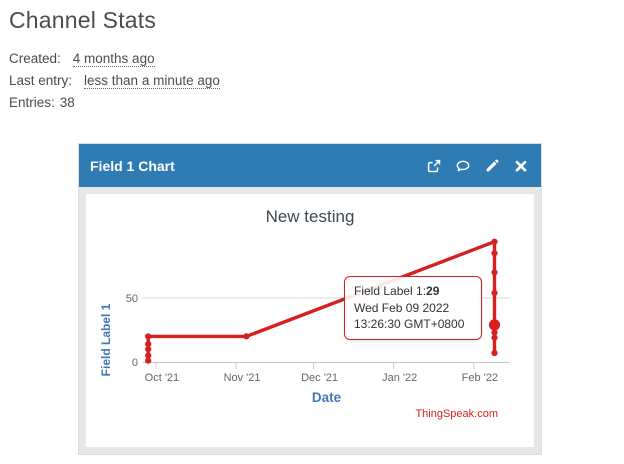 The image size is (624, 464). What do you see at coordinates (32, 102) in the screenshot?
I see `meta-entries-label: Entries:` at bounding box center [32, 102].